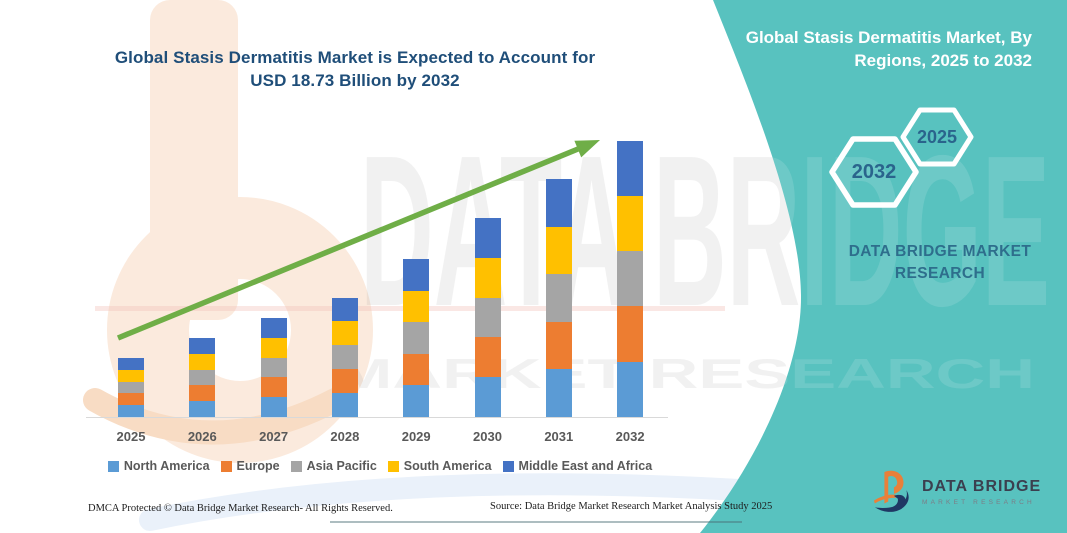  What do you see at coordinates (536, 522) in the screenshot?
I see `footer-rule` at bounding box center [536, 522].